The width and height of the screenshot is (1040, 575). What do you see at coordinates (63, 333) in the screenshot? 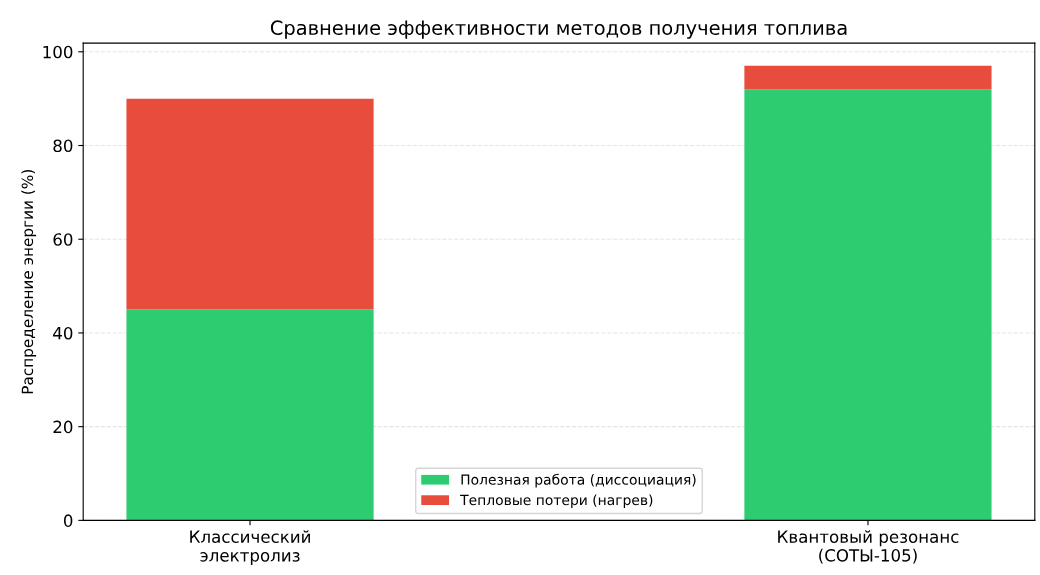
I see `y-tick-label: 40` at bounding box center [63, 333].